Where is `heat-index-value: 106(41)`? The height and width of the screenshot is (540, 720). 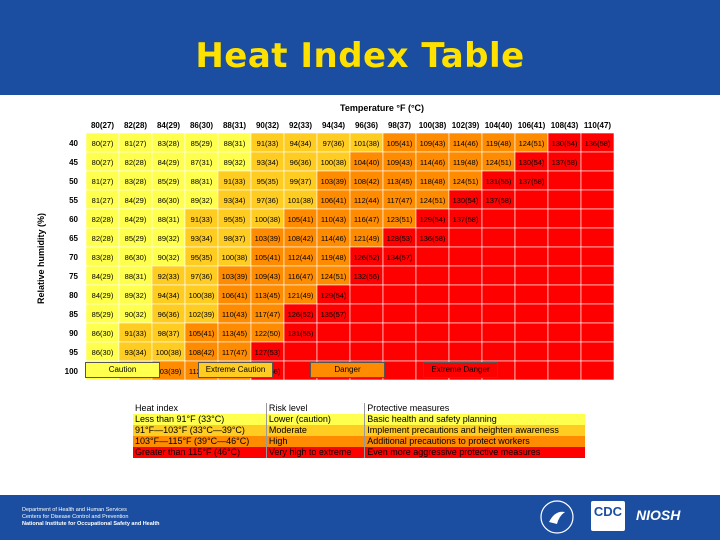 heat-index-value: 106(41) is located at coordinates (235, 295).